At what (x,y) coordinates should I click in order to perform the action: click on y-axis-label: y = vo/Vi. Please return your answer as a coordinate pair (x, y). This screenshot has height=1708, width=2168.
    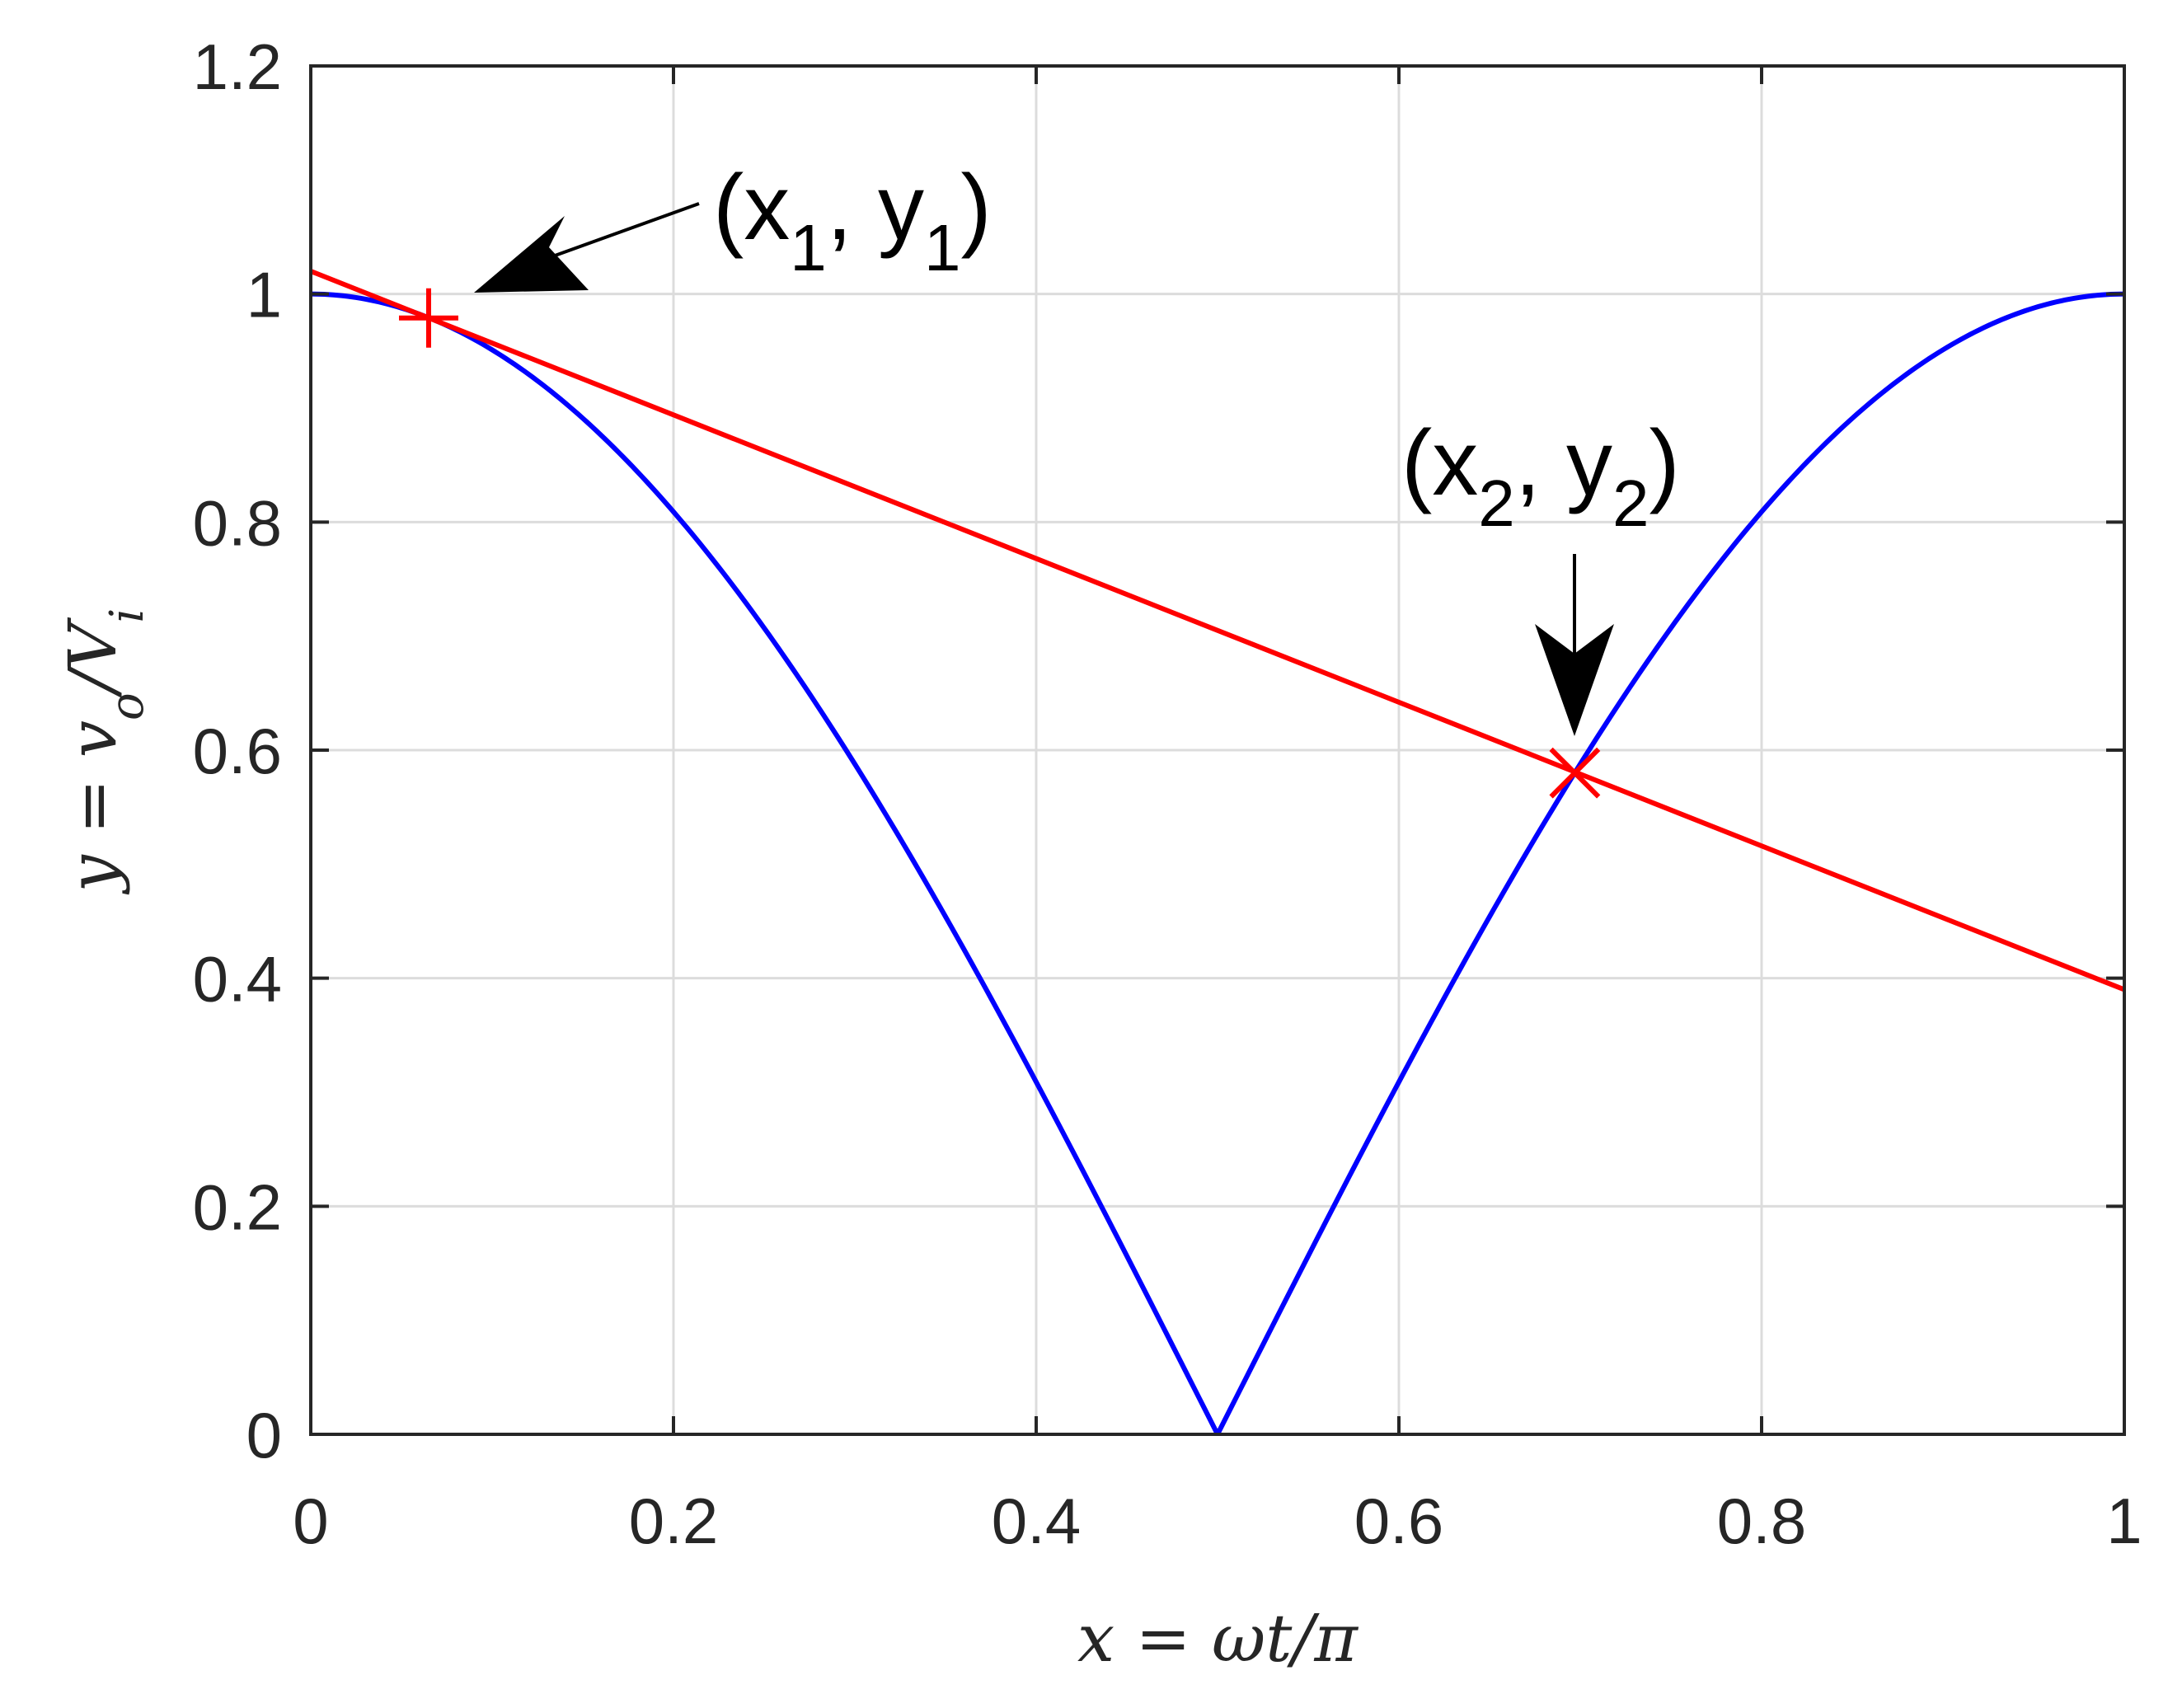
    Looking at the image, I should click on (104, 751).